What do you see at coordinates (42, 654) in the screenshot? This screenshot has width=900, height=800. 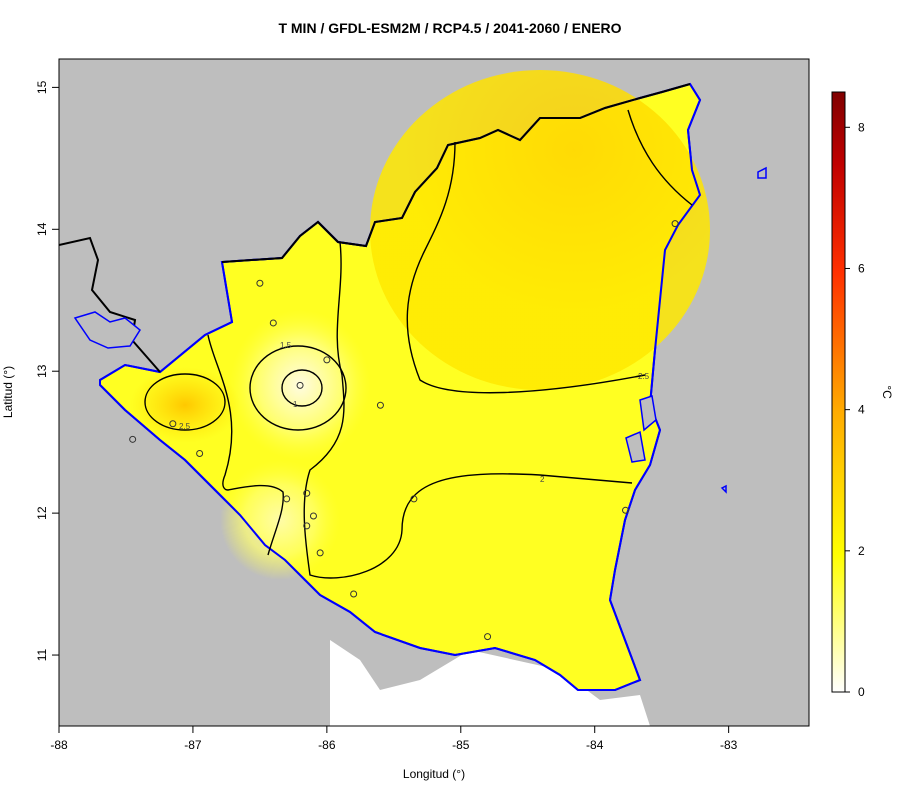 I see `y-tick-label: 11` at bounding box center [42, 654].